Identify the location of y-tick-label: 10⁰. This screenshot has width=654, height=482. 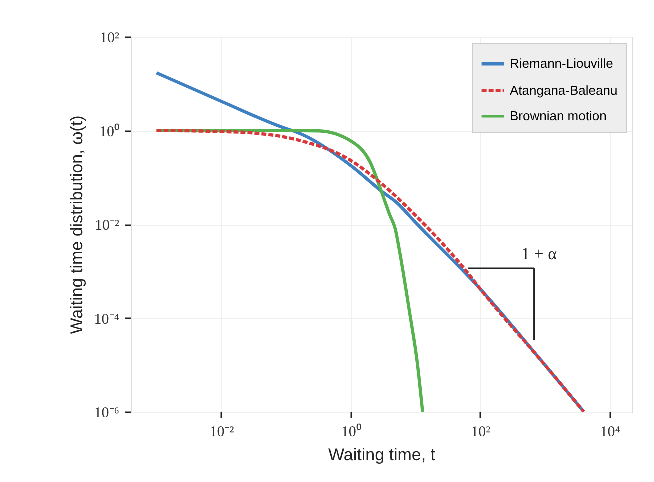
(110, 131).